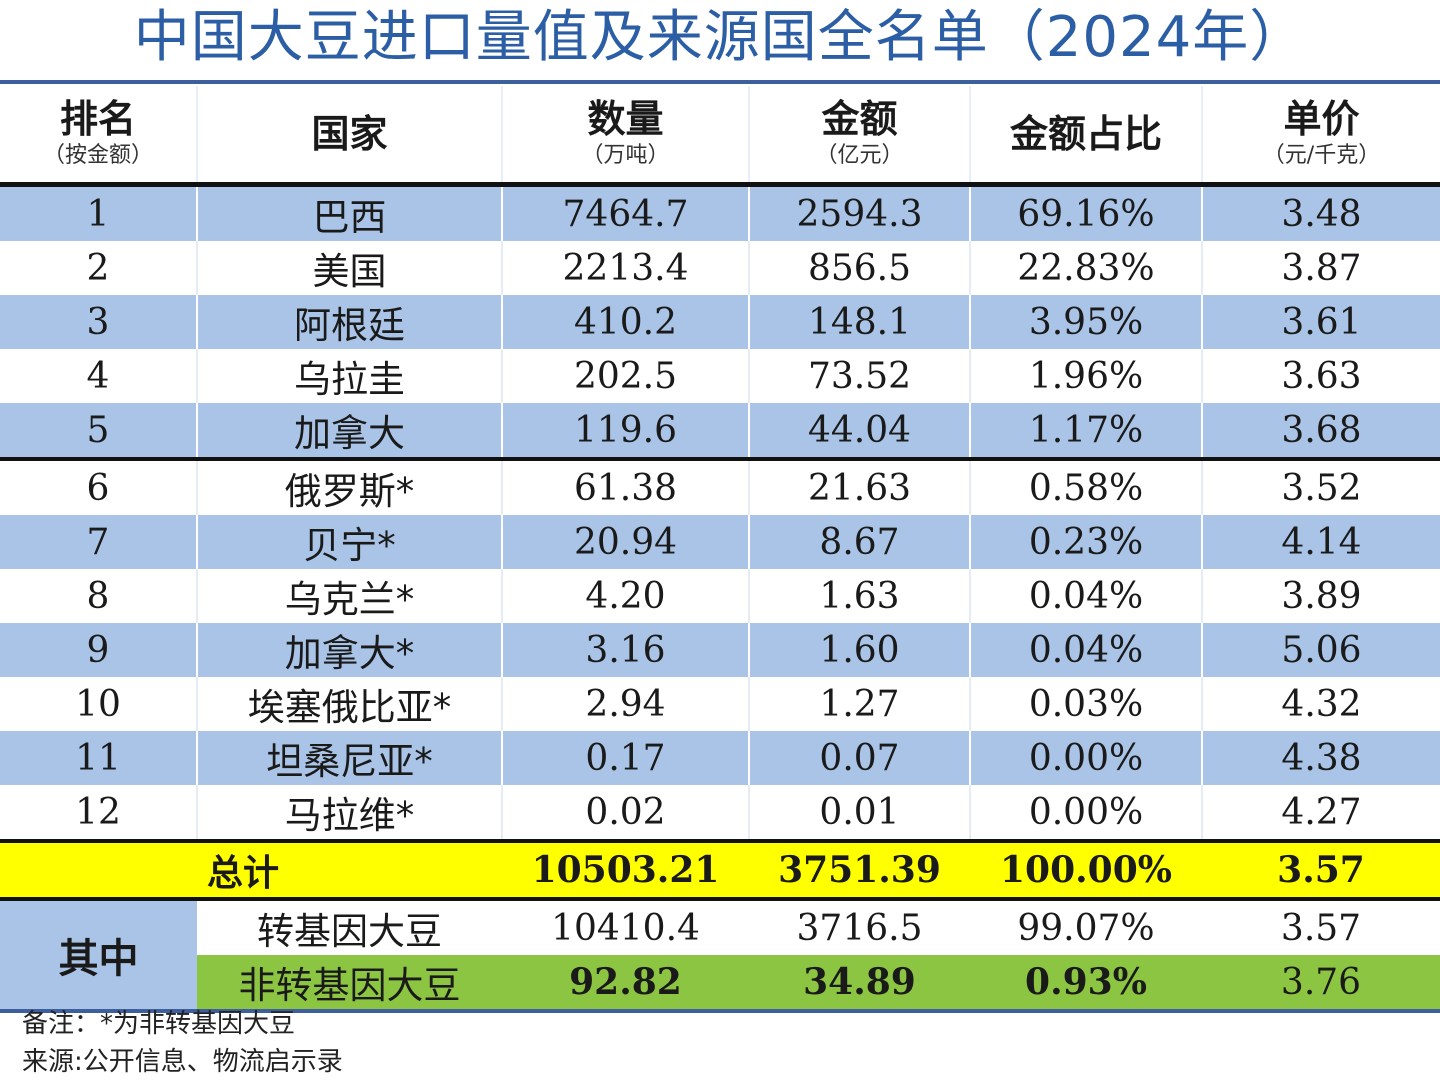 The width and height of the screenshot is (1440, 1089). I want to click on price-cell: 3.68, so click(1320, 431).